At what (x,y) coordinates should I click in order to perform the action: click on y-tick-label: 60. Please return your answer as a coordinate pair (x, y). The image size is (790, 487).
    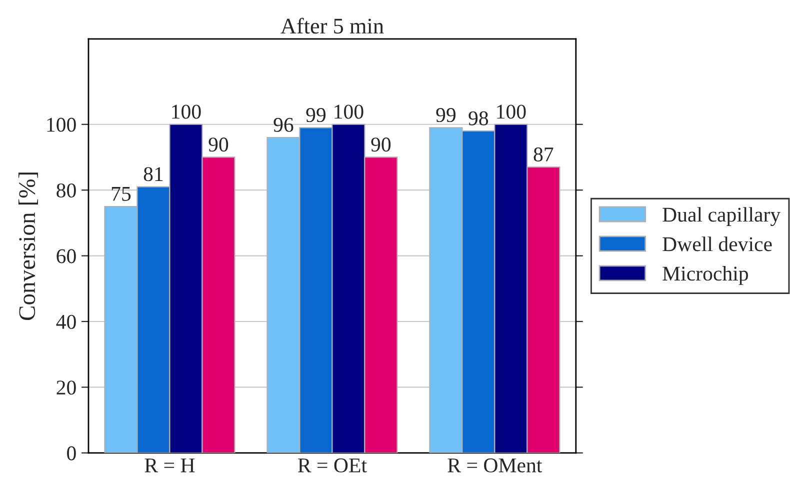
    Looking at the image, I should click on (66, 256).